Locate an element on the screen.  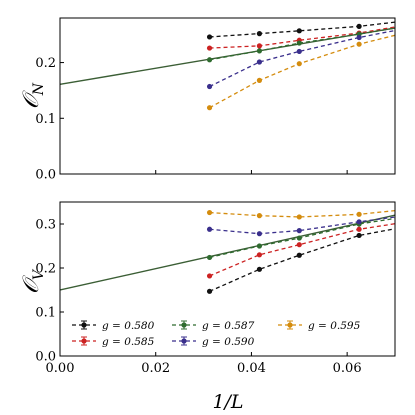
legend-label: g = 0.595 is located at coordinates (334, 326).